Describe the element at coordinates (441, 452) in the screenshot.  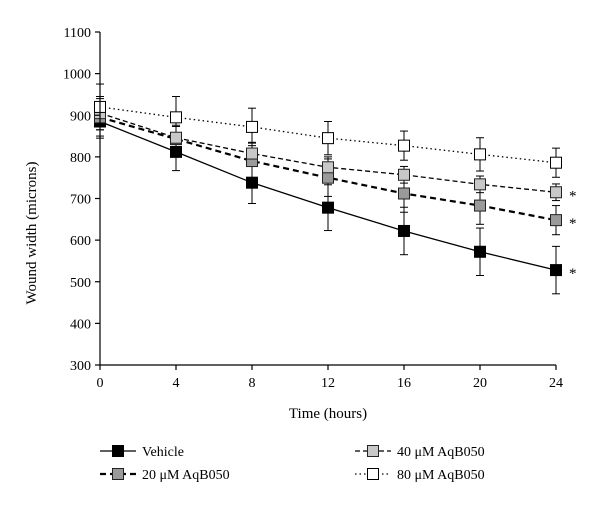
I see `legend-label: 40 μM AqB050` at that location.